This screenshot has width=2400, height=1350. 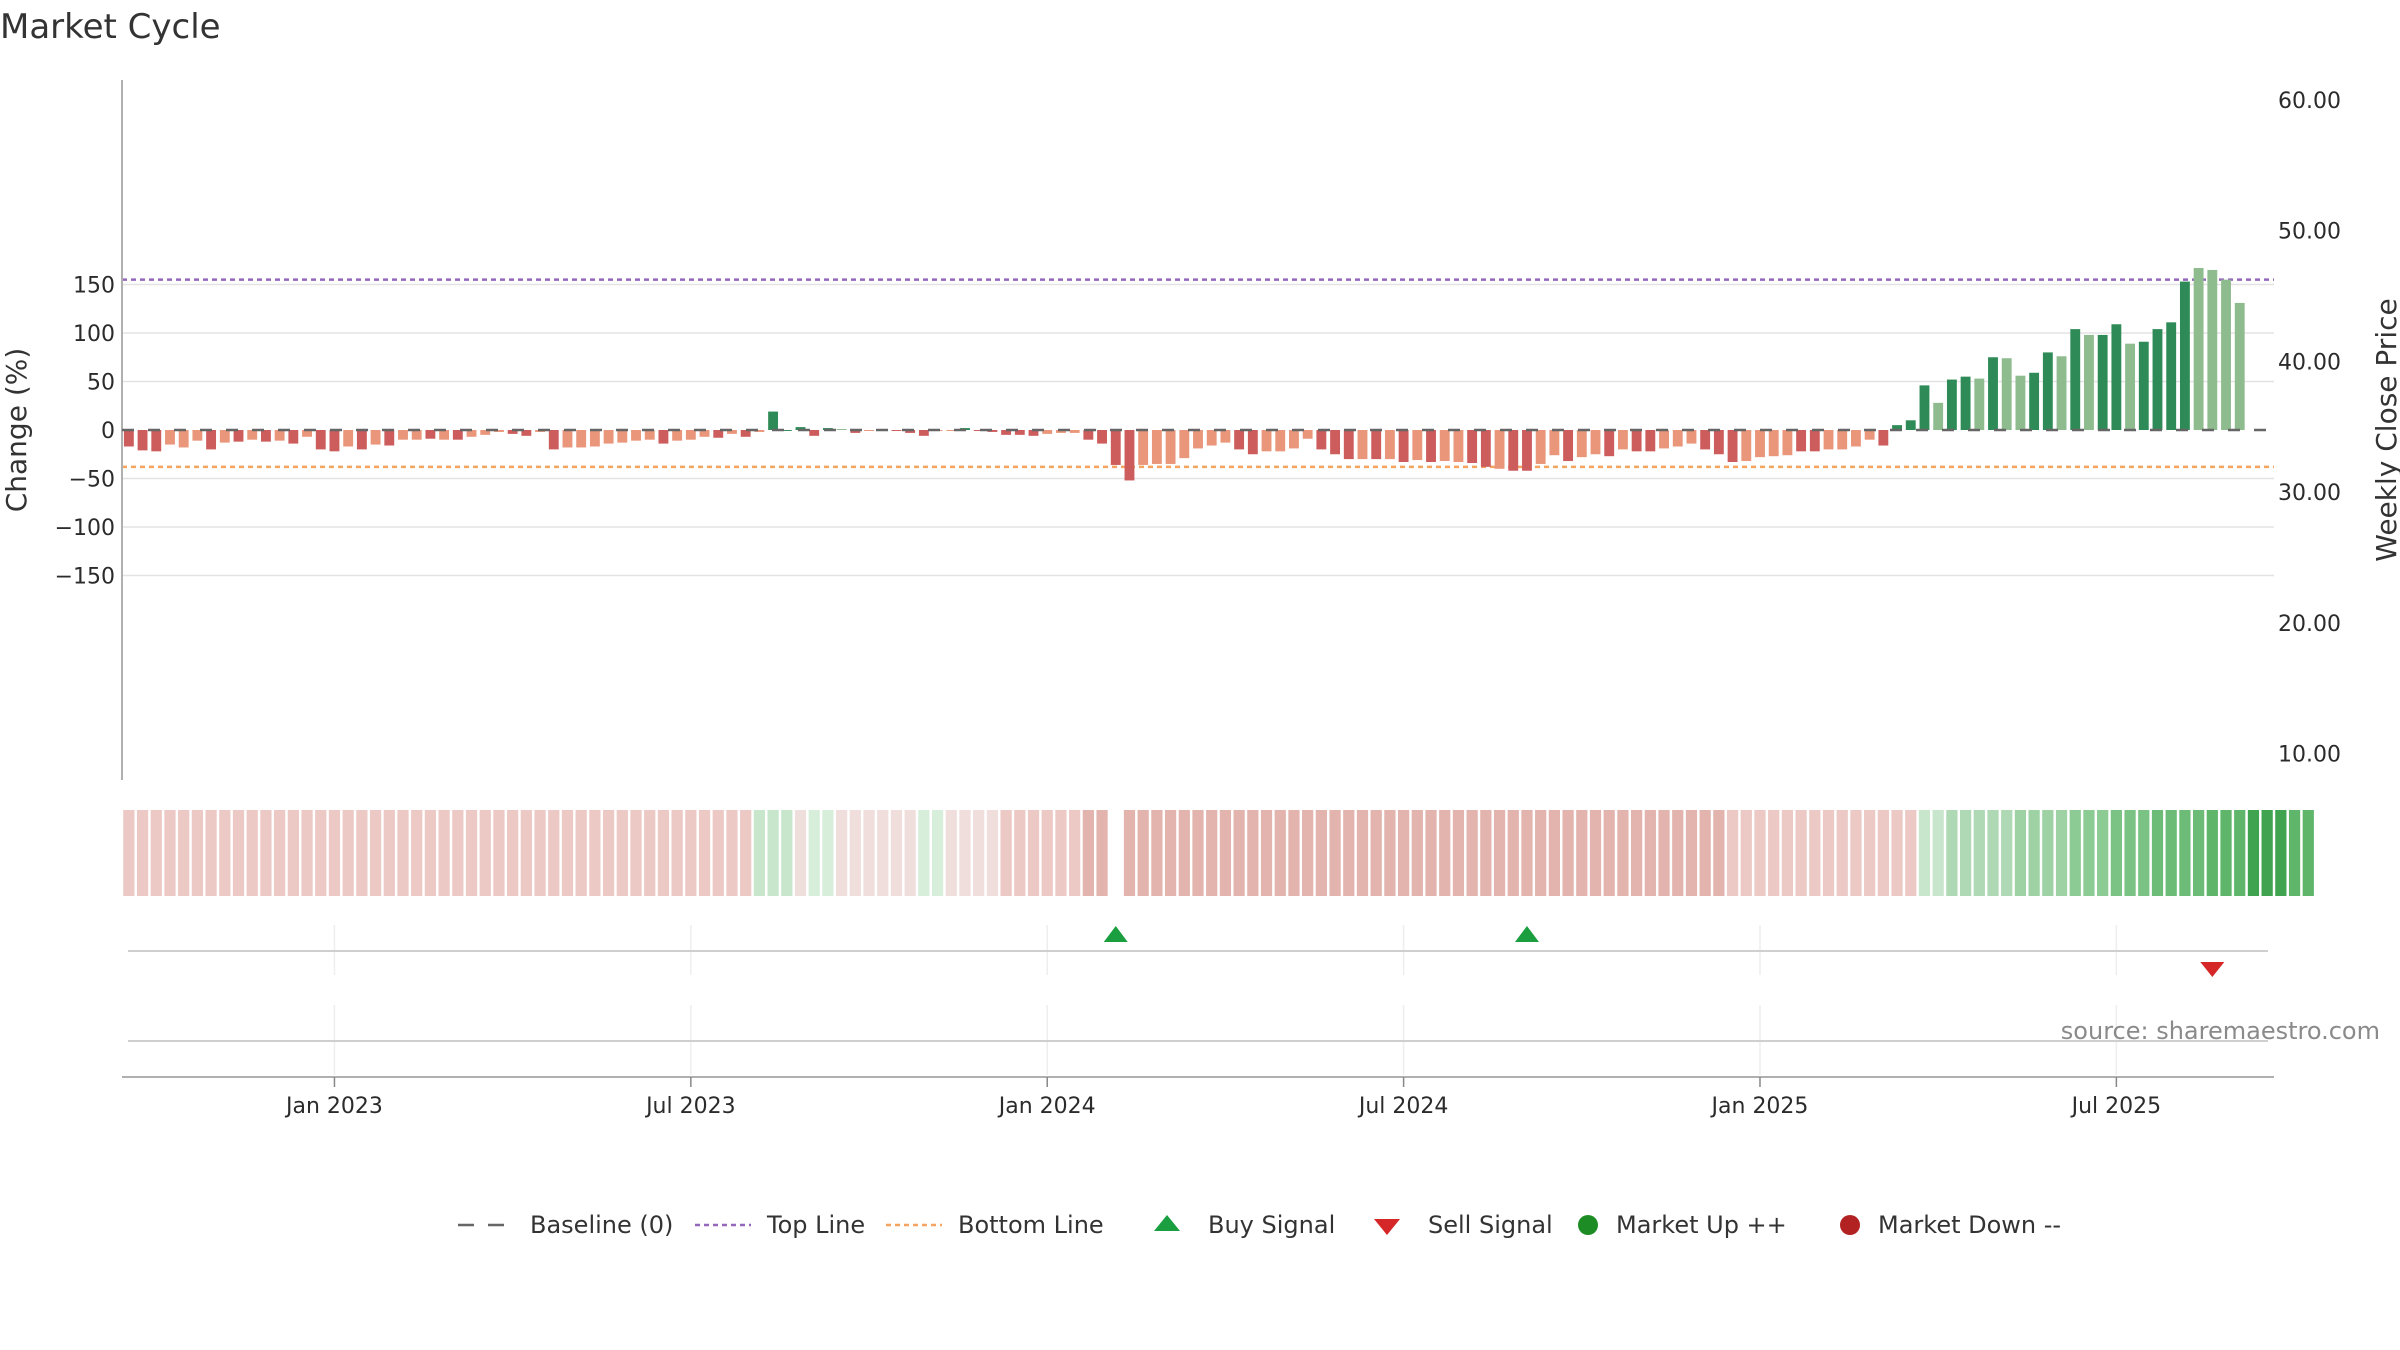 What do you see at coordinates (2212, 969) in the screenshot?
I see `sell-signal-marker` at bounding box center [2212, 969].